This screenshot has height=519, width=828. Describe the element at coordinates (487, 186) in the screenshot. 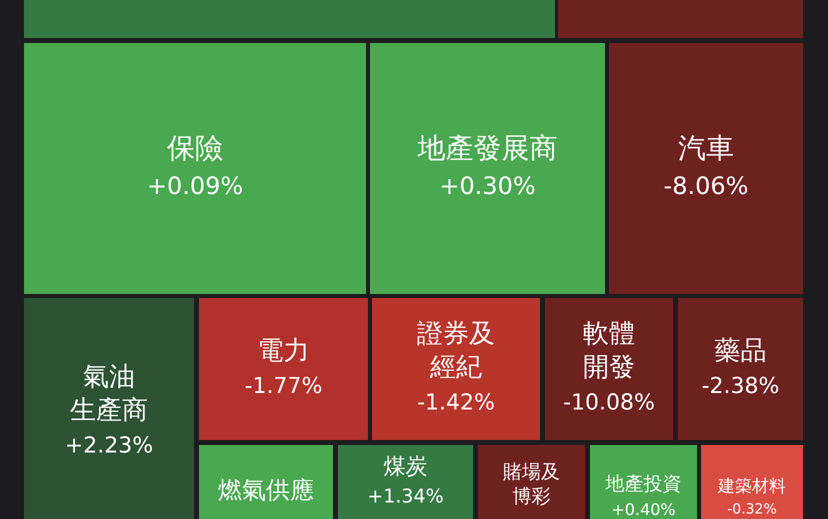

I see `data-label: +0.30%` at that location.